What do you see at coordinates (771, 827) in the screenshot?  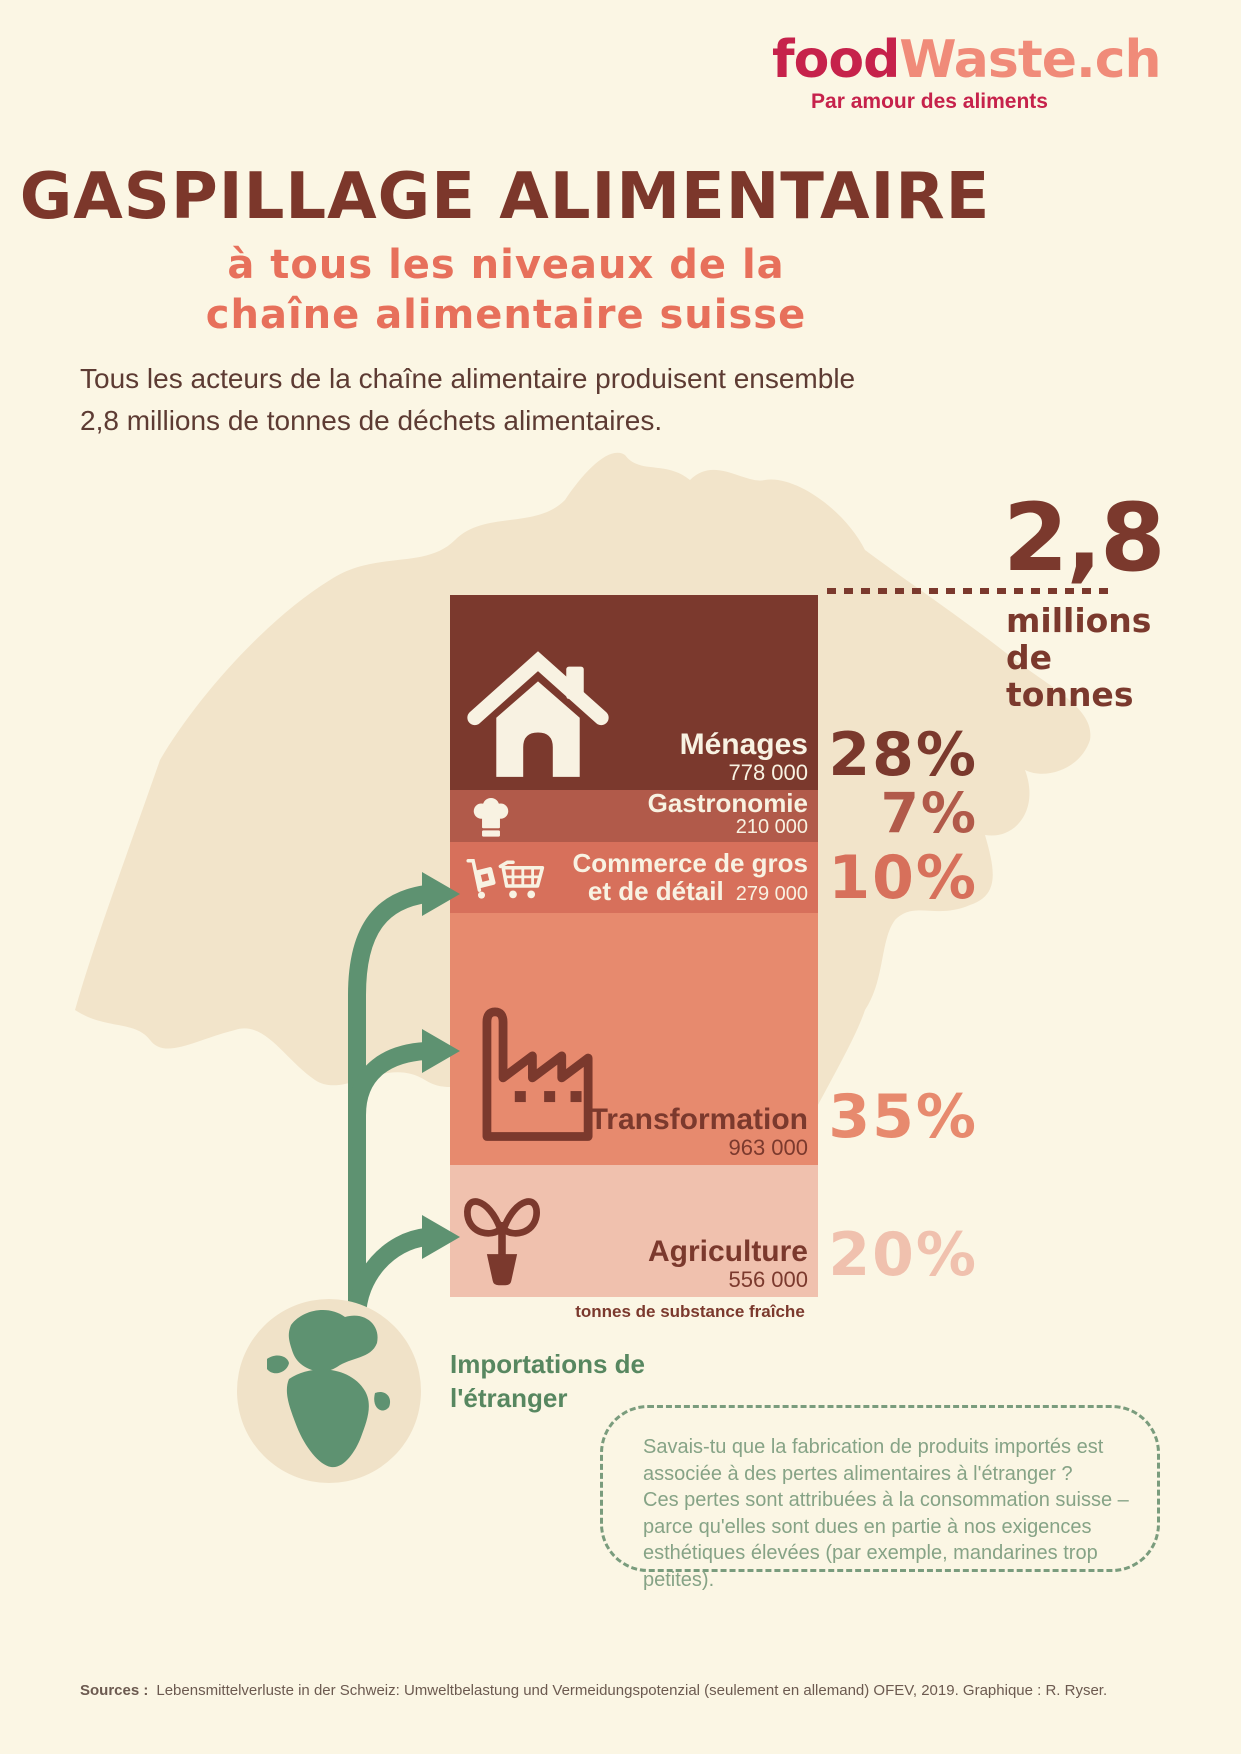 I see `segment-value: 210 000` at bounding box center [771, 827].